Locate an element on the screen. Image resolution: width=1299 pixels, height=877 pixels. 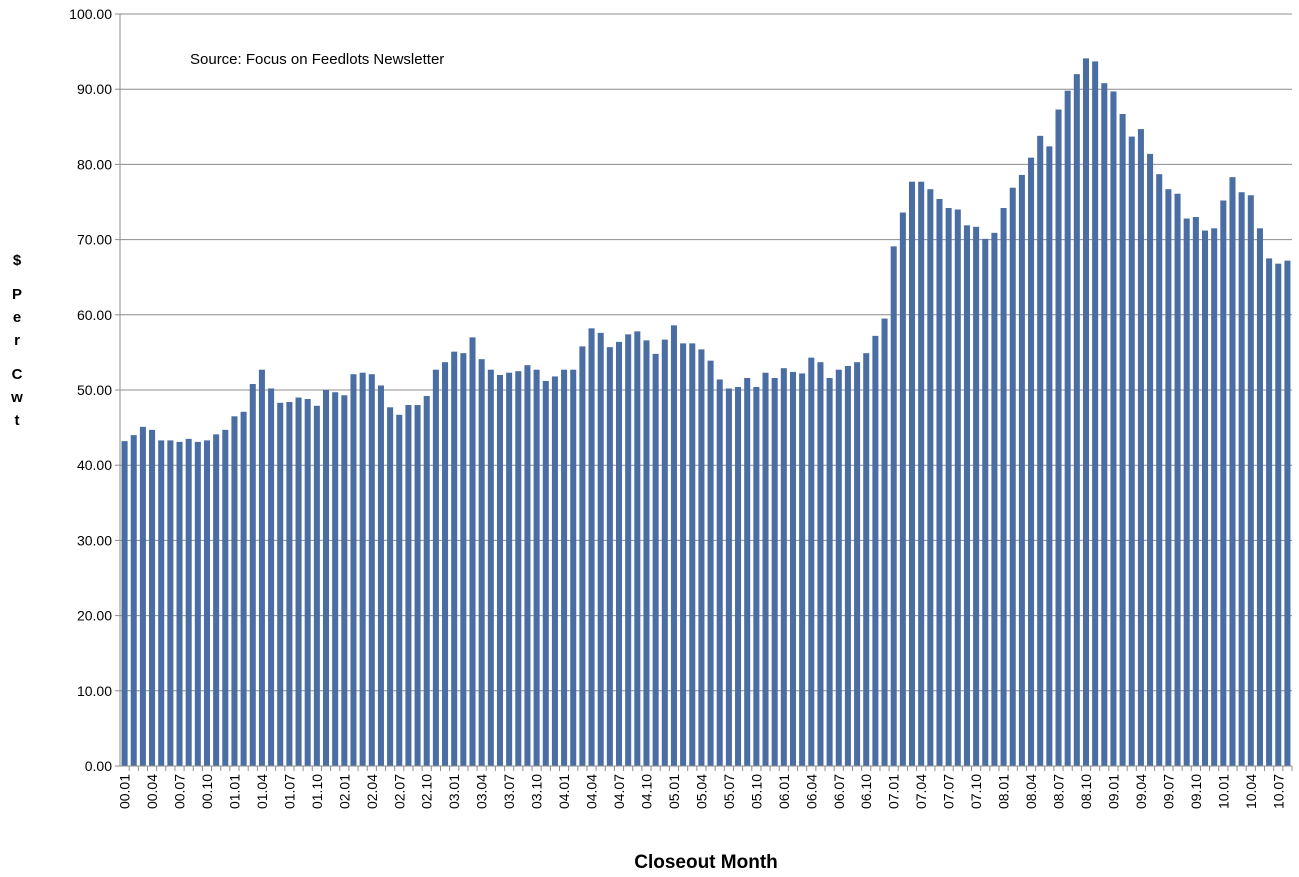
y-tick-label: 70.00 is located at coordinates (94, 240).